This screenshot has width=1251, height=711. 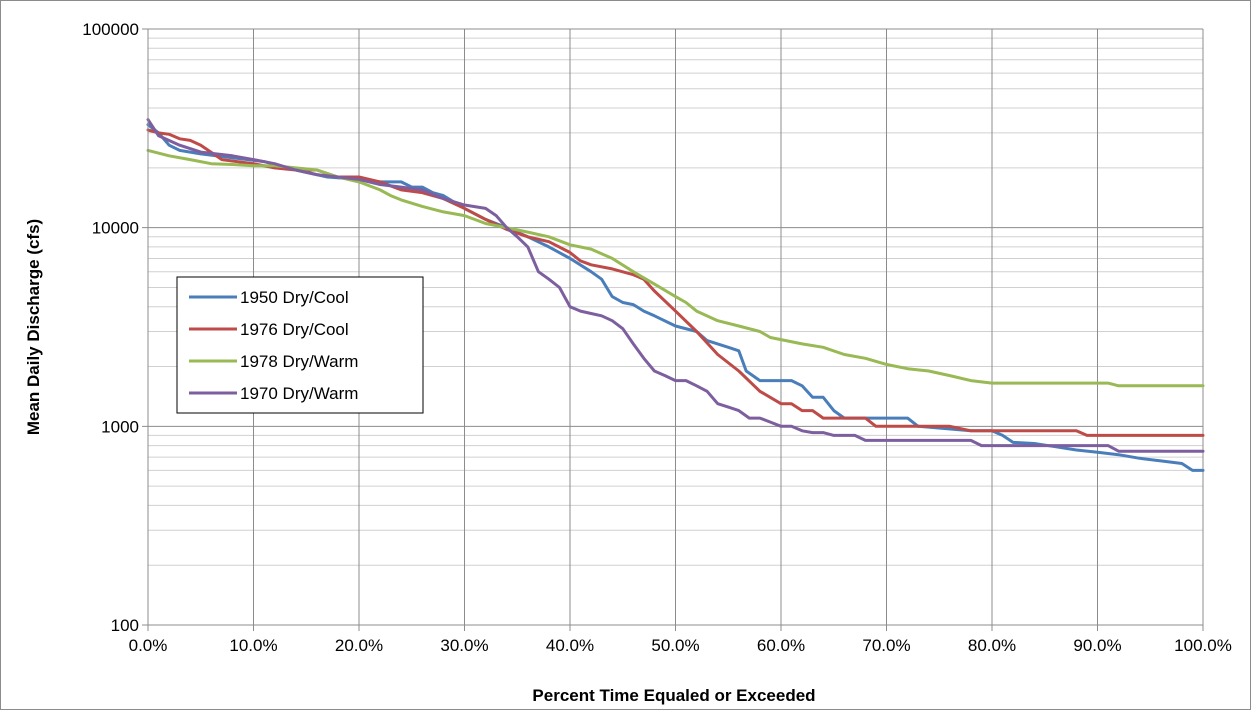 What do you see at coordinates (886, 645) in the screenshot?
I see `x-tick-label: 70.0%` at bounding box center [886, 645].